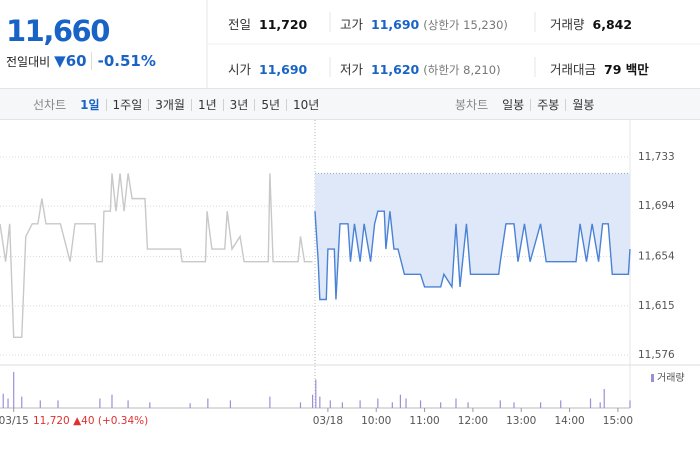 The image size is (700, 450). What do you see at coordinates (90, 421) in the screenshot?
I see `prev-day-summary: 11,720 ▲40 (+0.34%)` at bounding box center [90, 421].